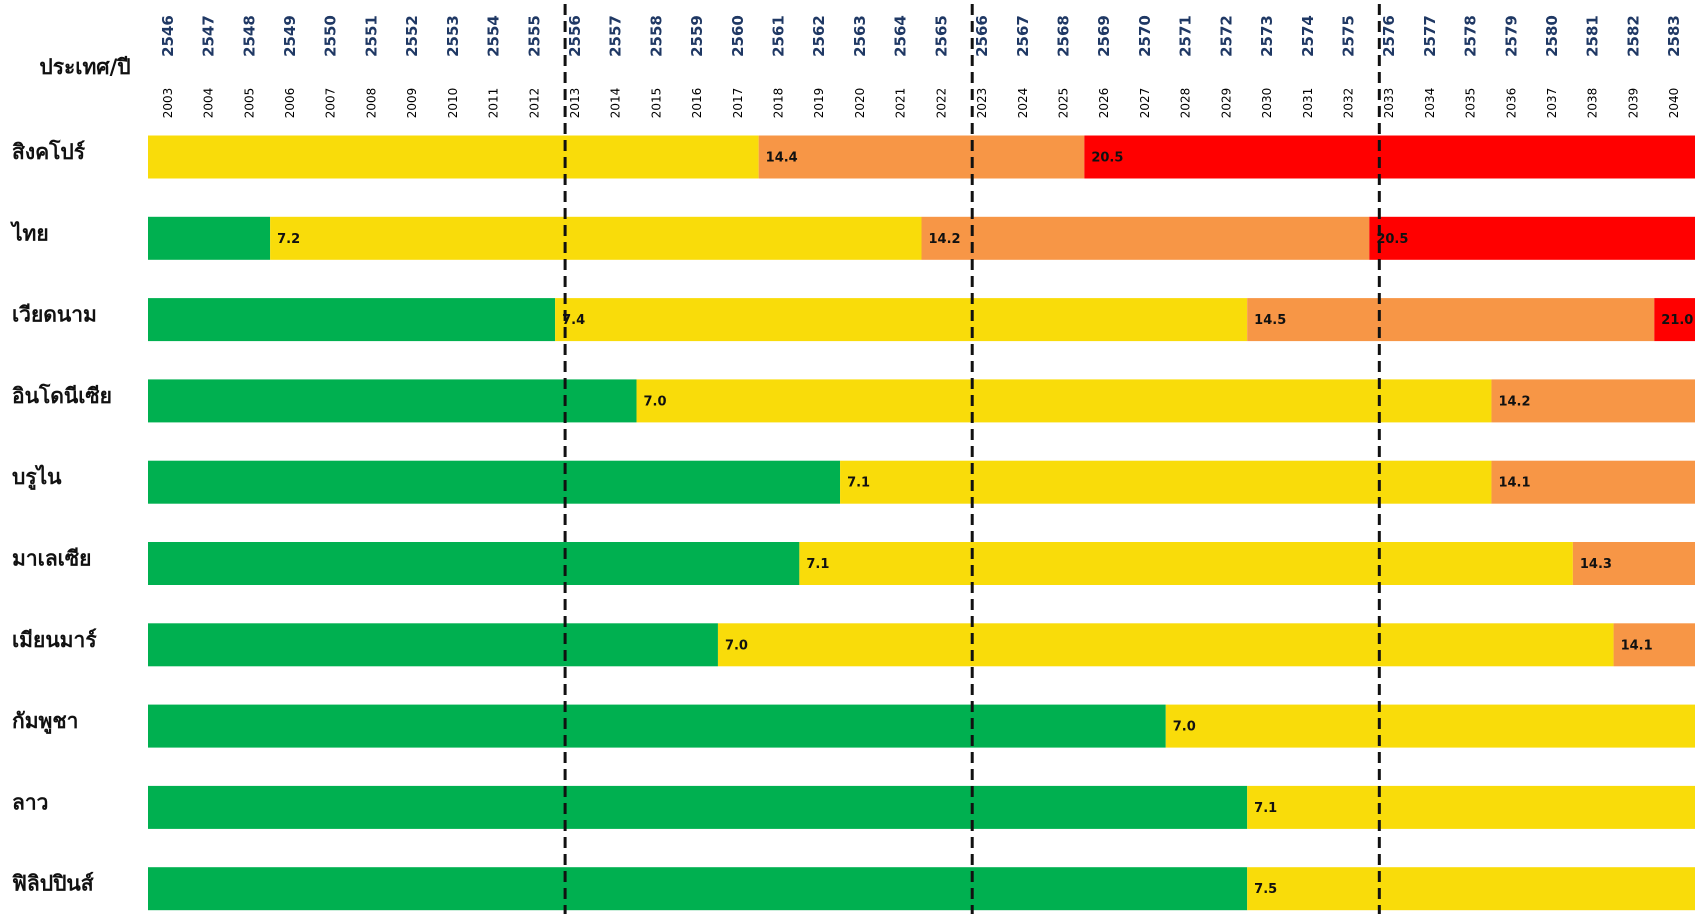  Describe the element at coordinates (1593, 103) in the screenshot. I see `year-ce-label: 2038` at that location.